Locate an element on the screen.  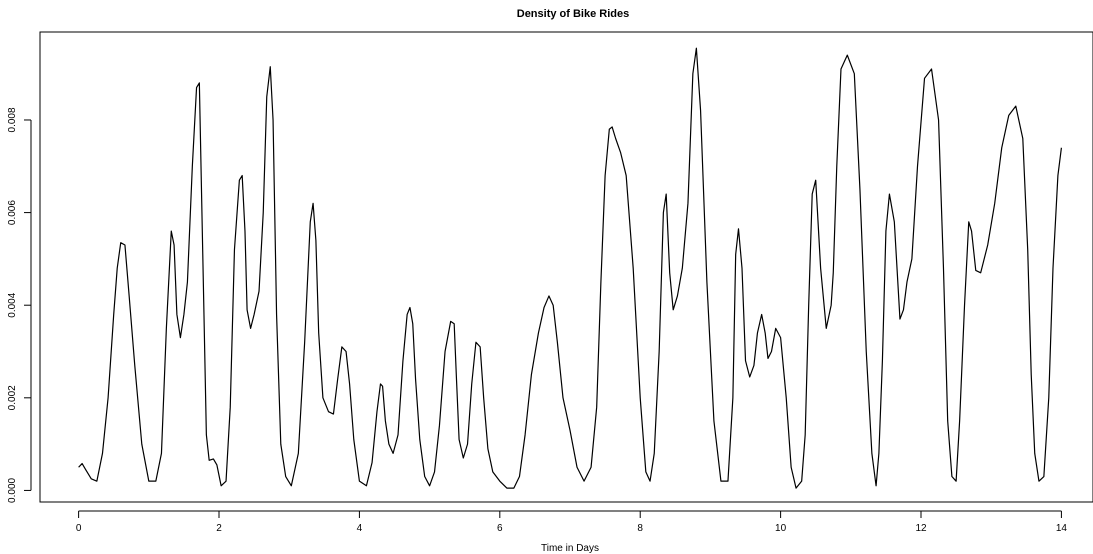
x-tick-label: 12 is located at coordinates (921, 528).